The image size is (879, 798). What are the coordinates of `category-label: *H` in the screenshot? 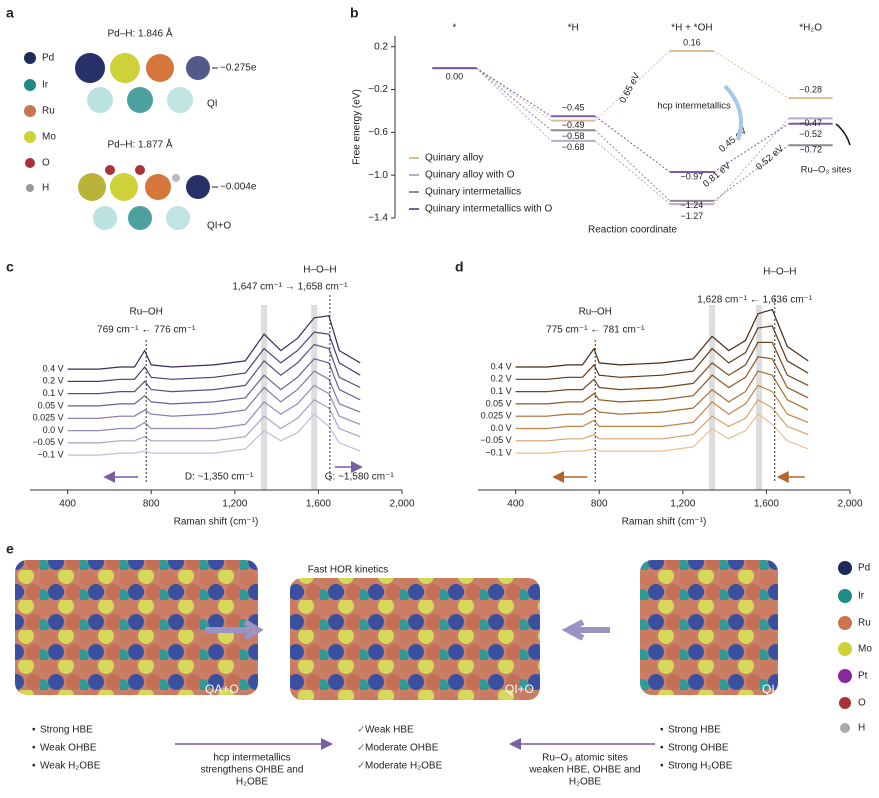 It's located at (573, 28).